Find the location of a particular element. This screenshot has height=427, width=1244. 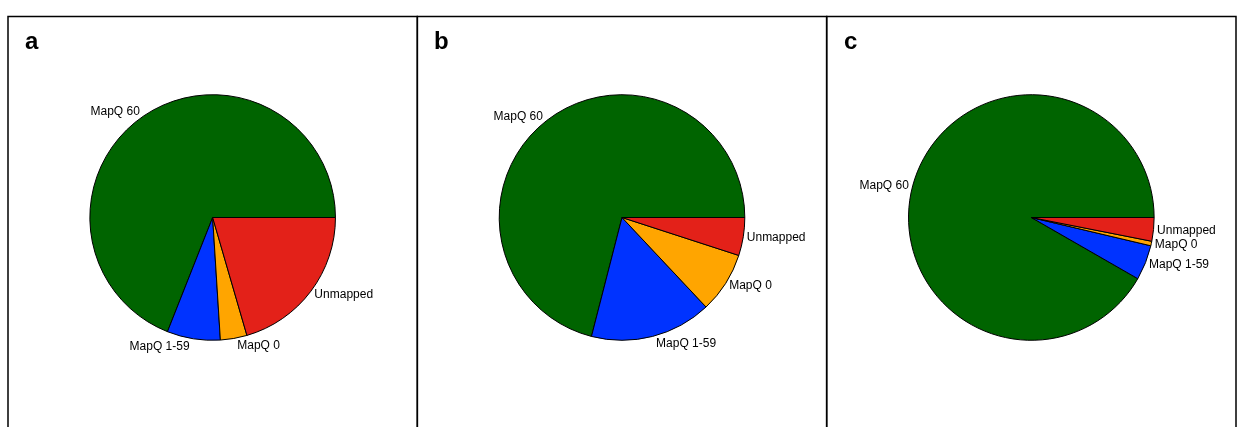

chart-title: b is located at coordinates (441, 40).